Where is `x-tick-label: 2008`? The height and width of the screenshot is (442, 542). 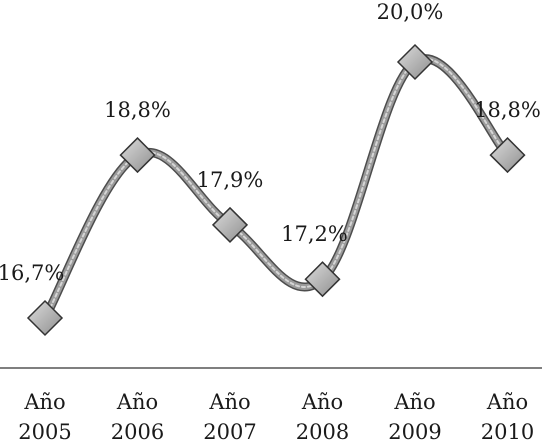
x-tick-label: 2008 is located at coordinates (322, 431).